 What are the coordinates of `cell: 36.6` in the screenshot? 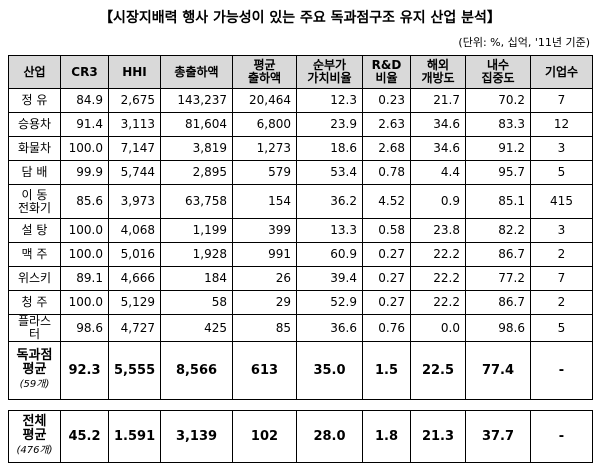 It's located at (329, 328).